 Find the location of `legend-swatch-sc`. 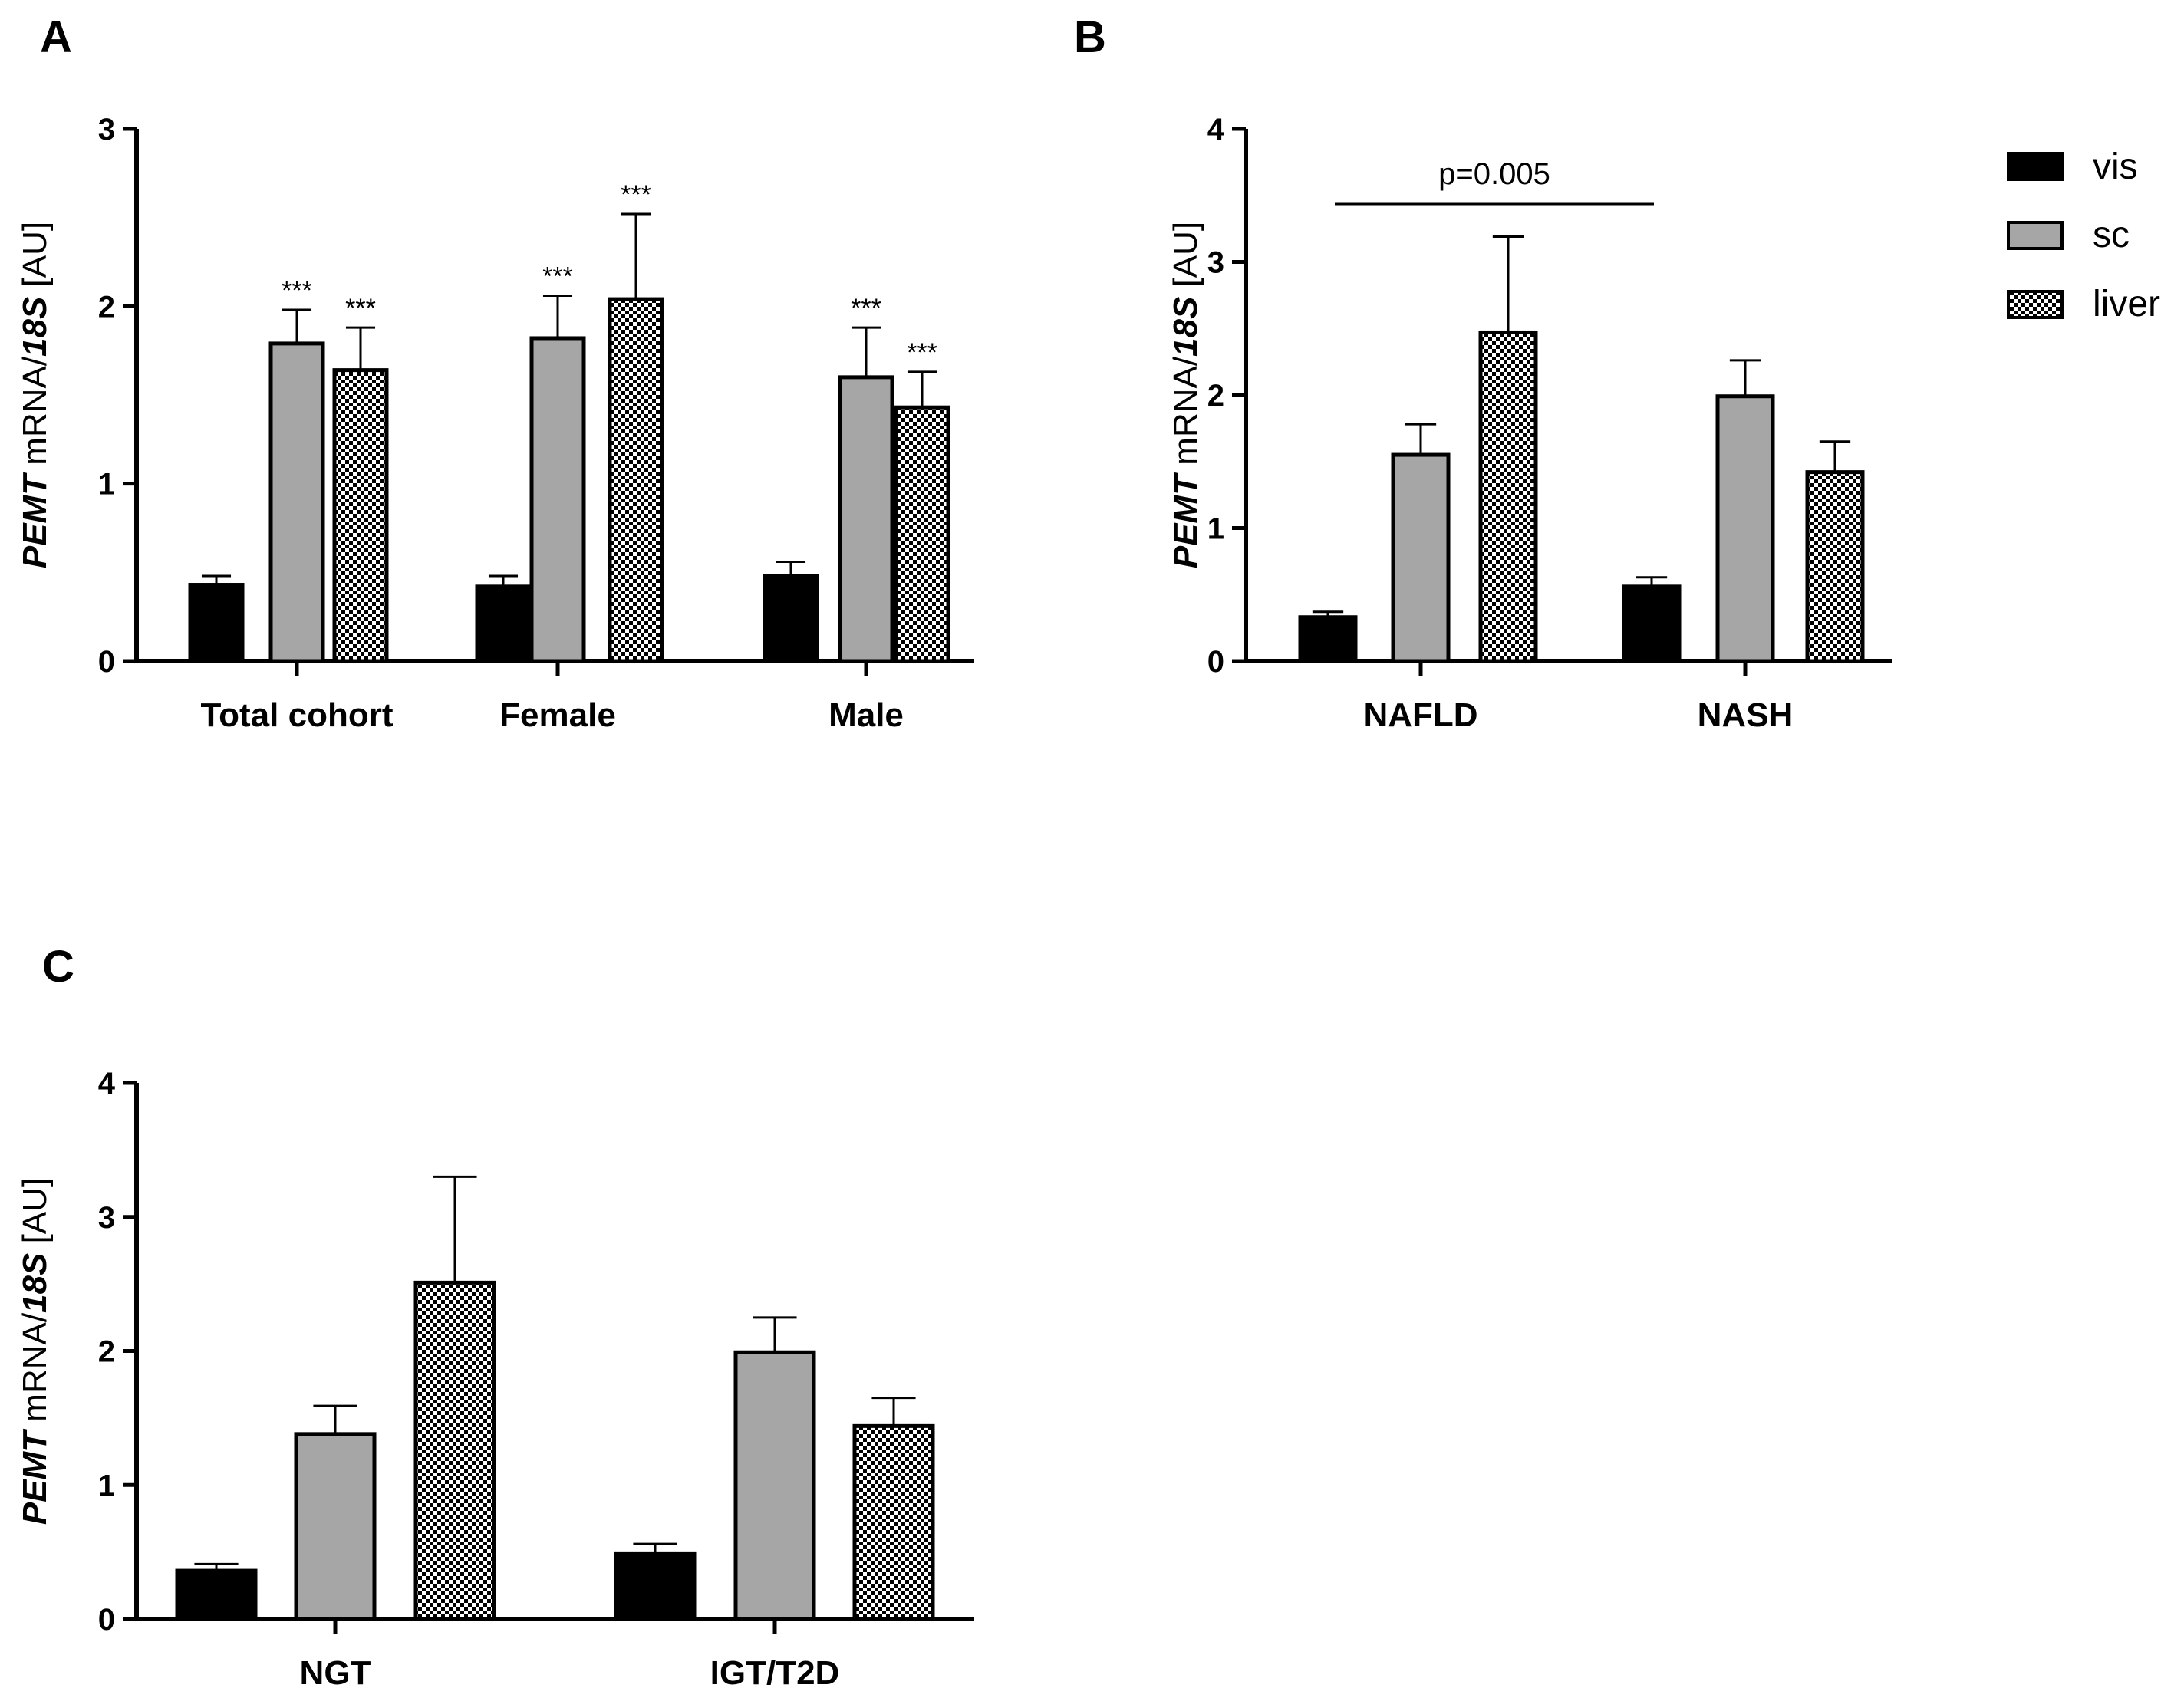

legend-swatch-sc is located at coordinates (2035, 235).